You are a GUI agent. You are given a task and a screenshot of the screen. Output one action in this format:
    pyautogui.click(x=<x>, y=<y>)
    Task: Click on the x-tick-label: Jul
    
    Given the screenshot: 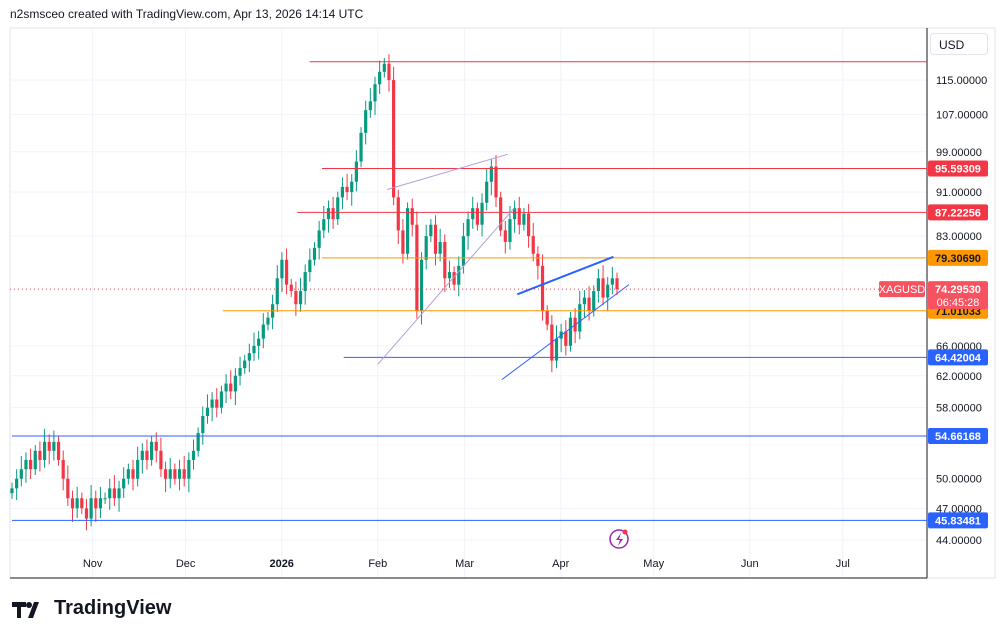 What is the action you would take?
    pyautogui.click(x=843, y=564)
    